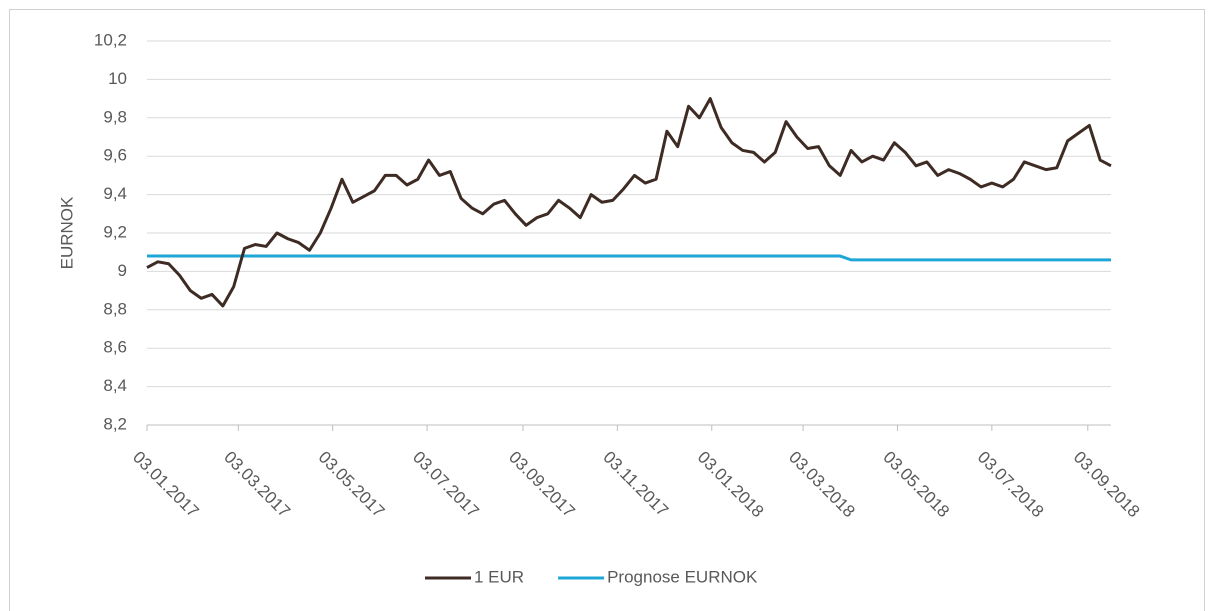  I want to click on y-tick-label: 10, so click(117, 78).